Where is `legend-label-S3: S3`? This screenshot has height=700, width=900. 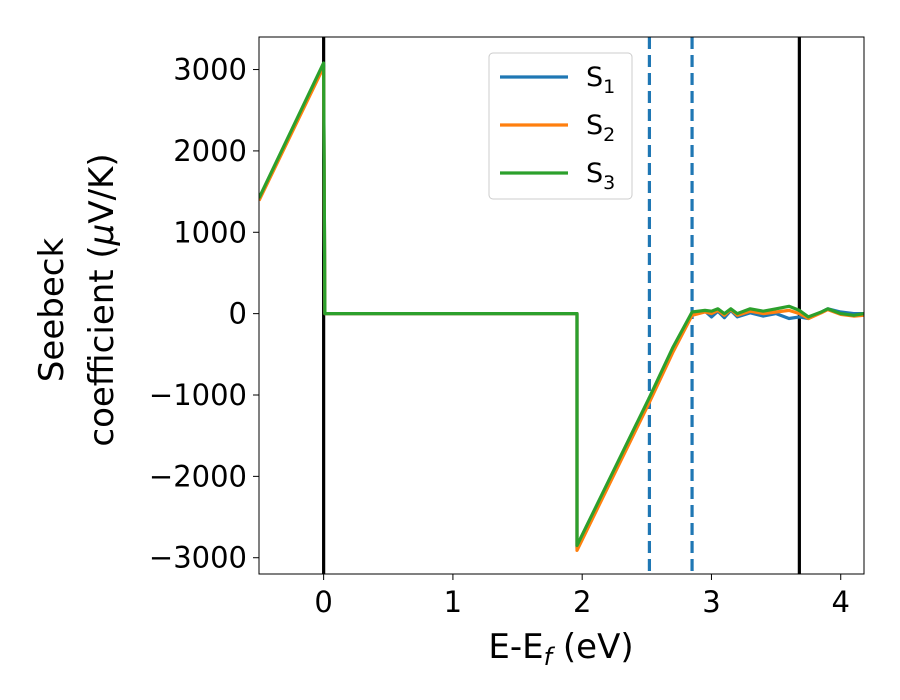
legend-label-S3: S3 is located at coordinates (600, 176).